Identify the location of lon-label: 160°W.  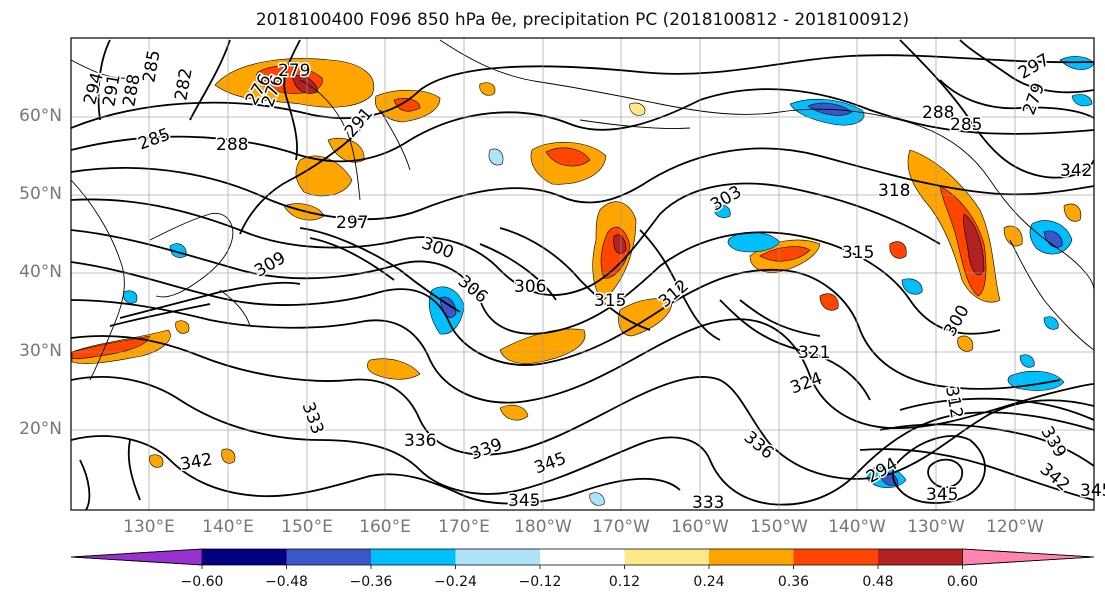
(700, 527).